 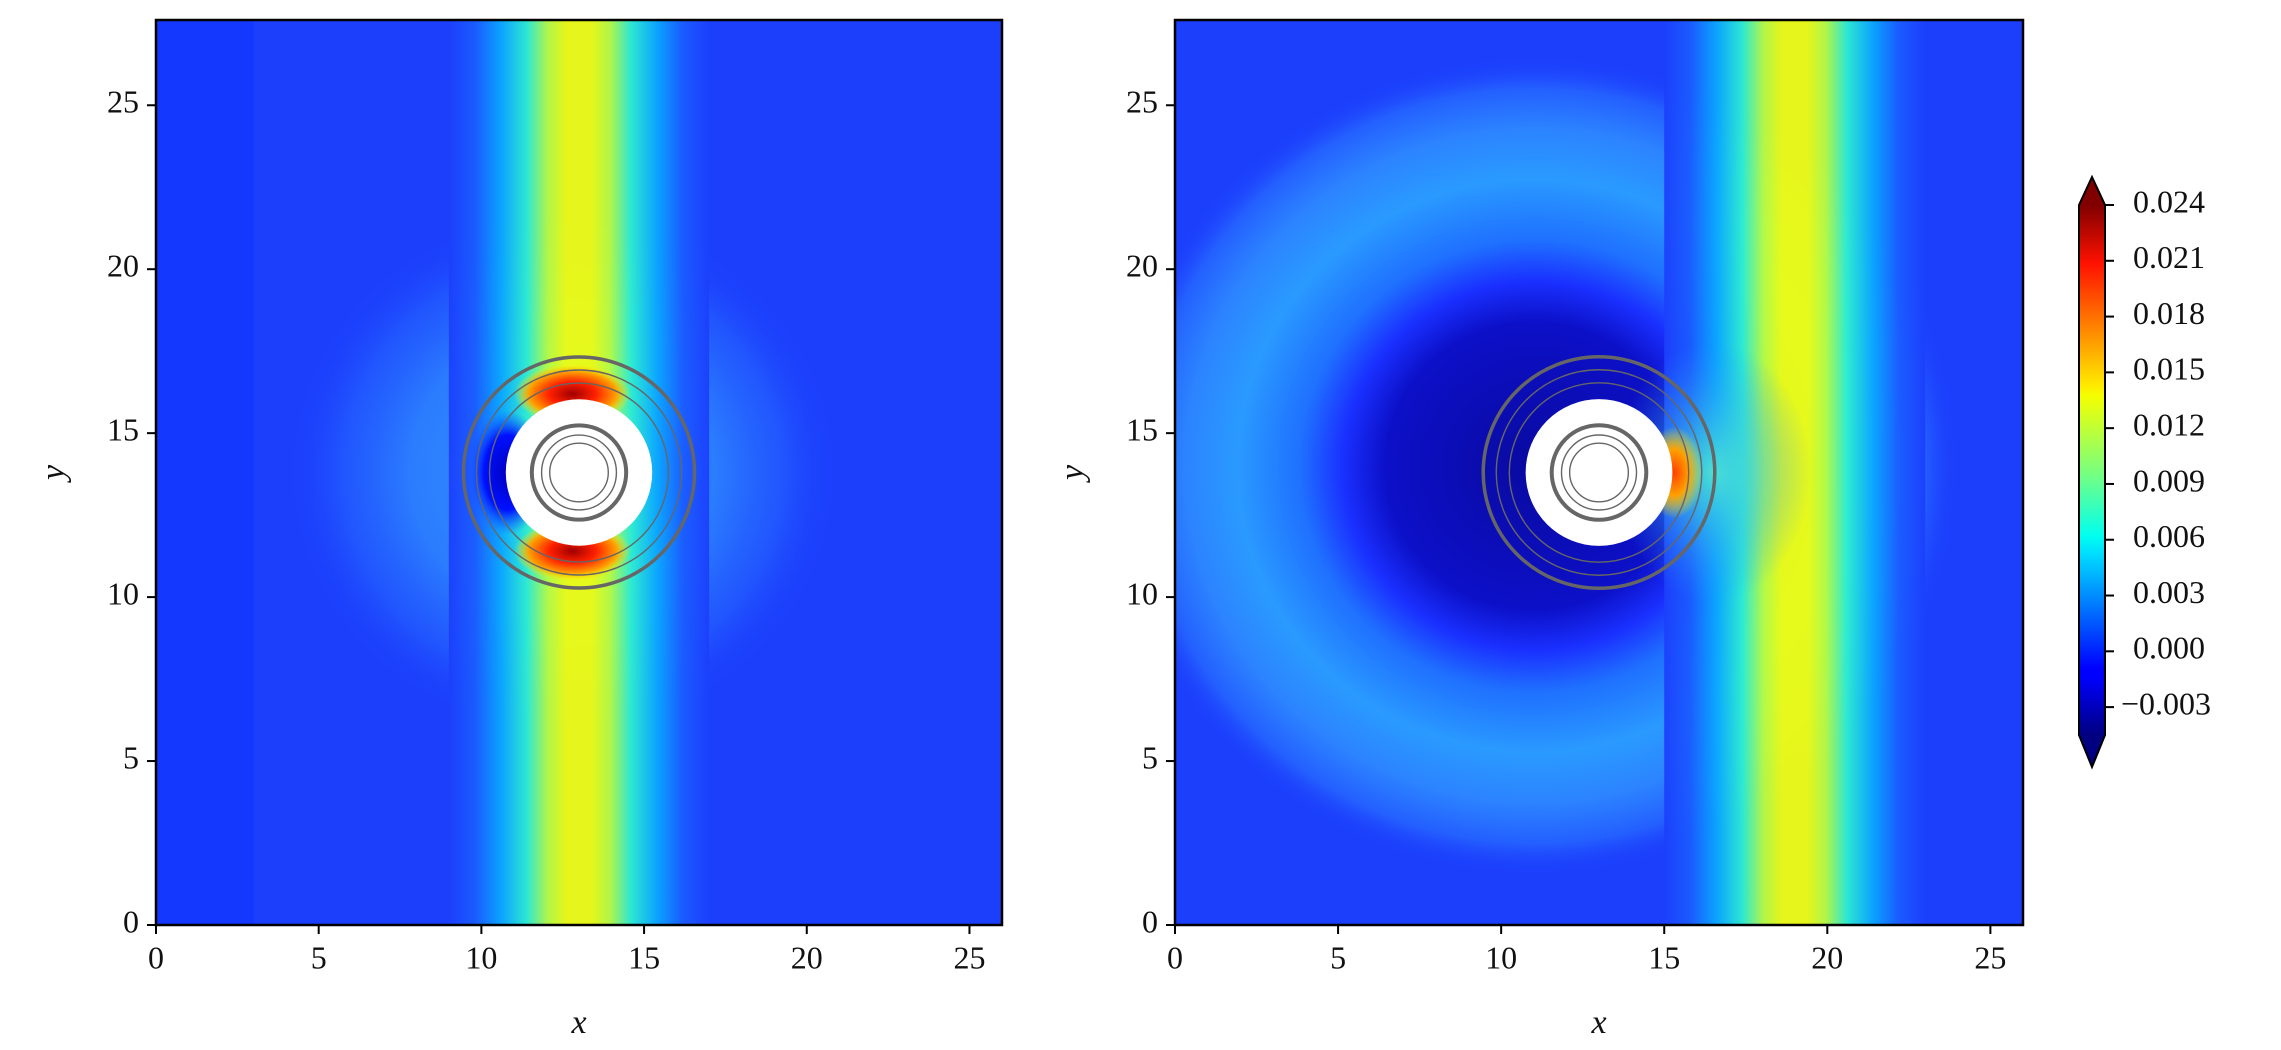 I want to click on colorbar-tick-label: 0.021, so click(x=2169, y=257).